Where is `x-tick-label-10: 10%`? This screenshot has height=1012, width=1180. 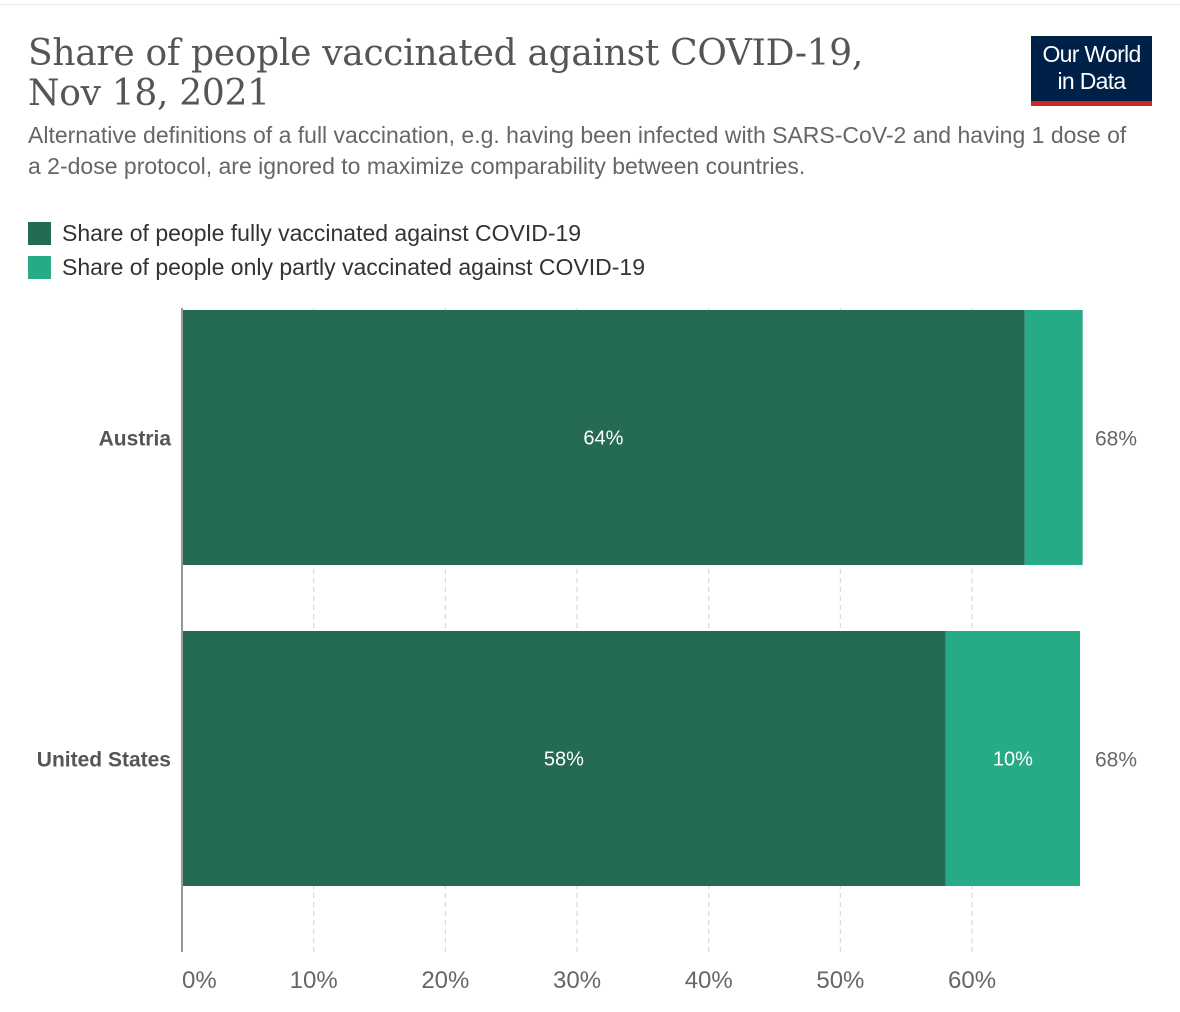 x-tick-label-10: 10% is located at coordinates (314, 980).